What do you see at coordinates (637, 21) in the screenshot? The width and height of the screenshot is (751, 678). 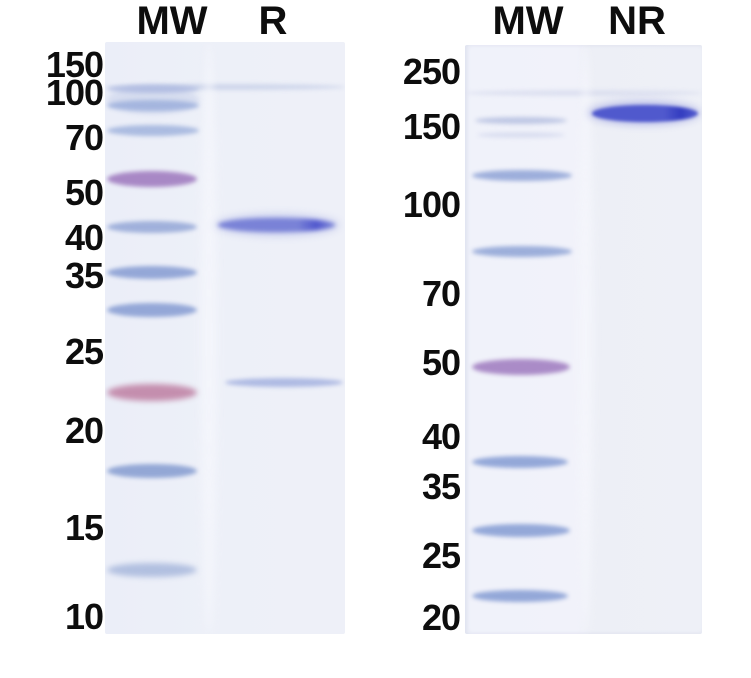 I see `lane-header-nonreduced: NR` at bounding box center [637, 21].